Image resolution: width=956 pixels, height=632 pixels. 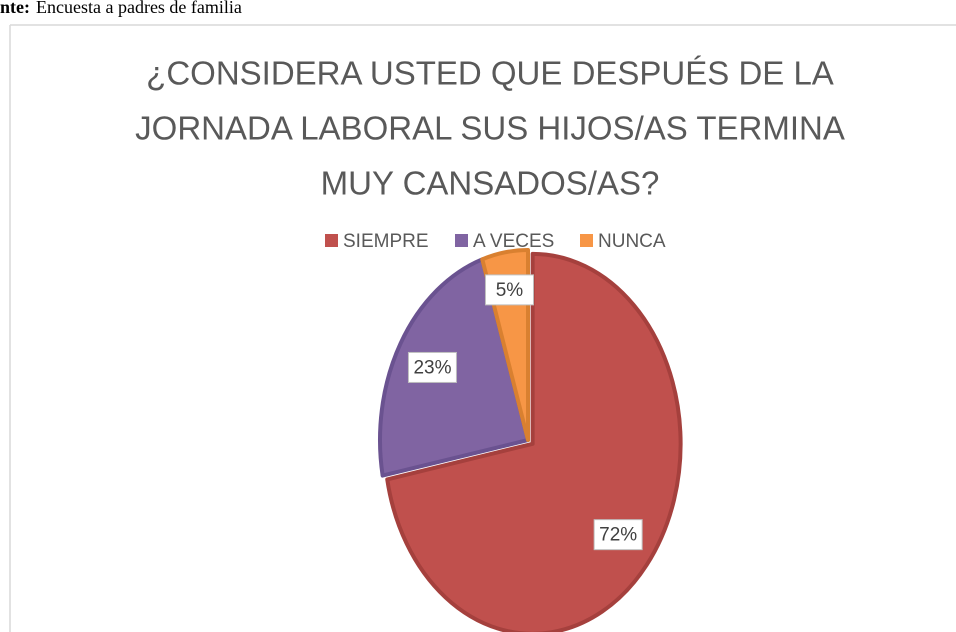 I want to click on legend-label: SIEMPRE, so click(x=386, y=241).